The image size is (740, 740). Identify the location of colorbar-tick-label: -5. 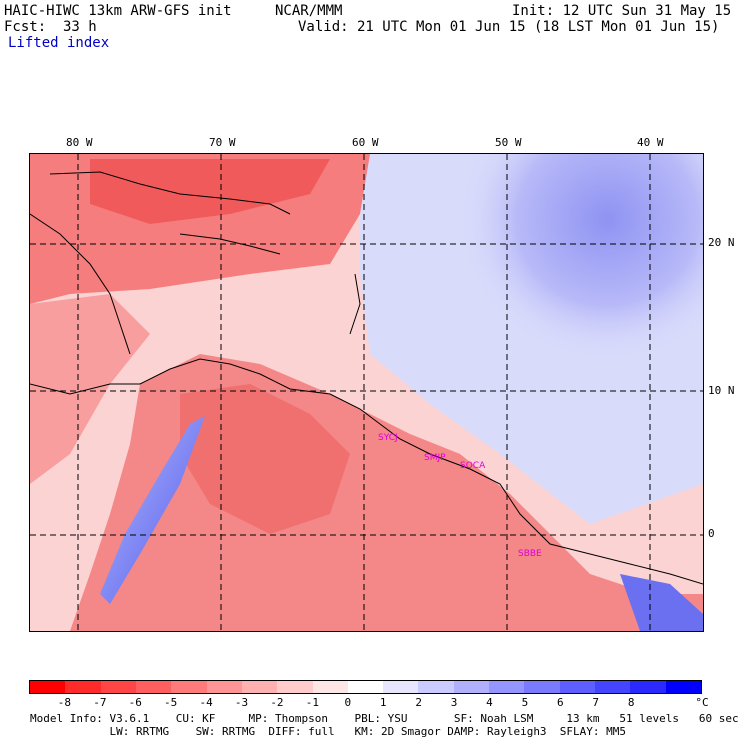
(171, 702).